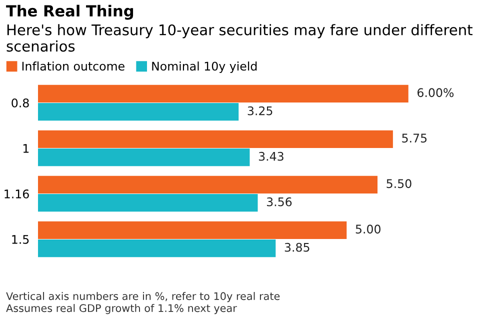  I want to click on chart-subtitle: Here's how Treasury 10-year securities may fare under different scenarios, so click(239, 38).